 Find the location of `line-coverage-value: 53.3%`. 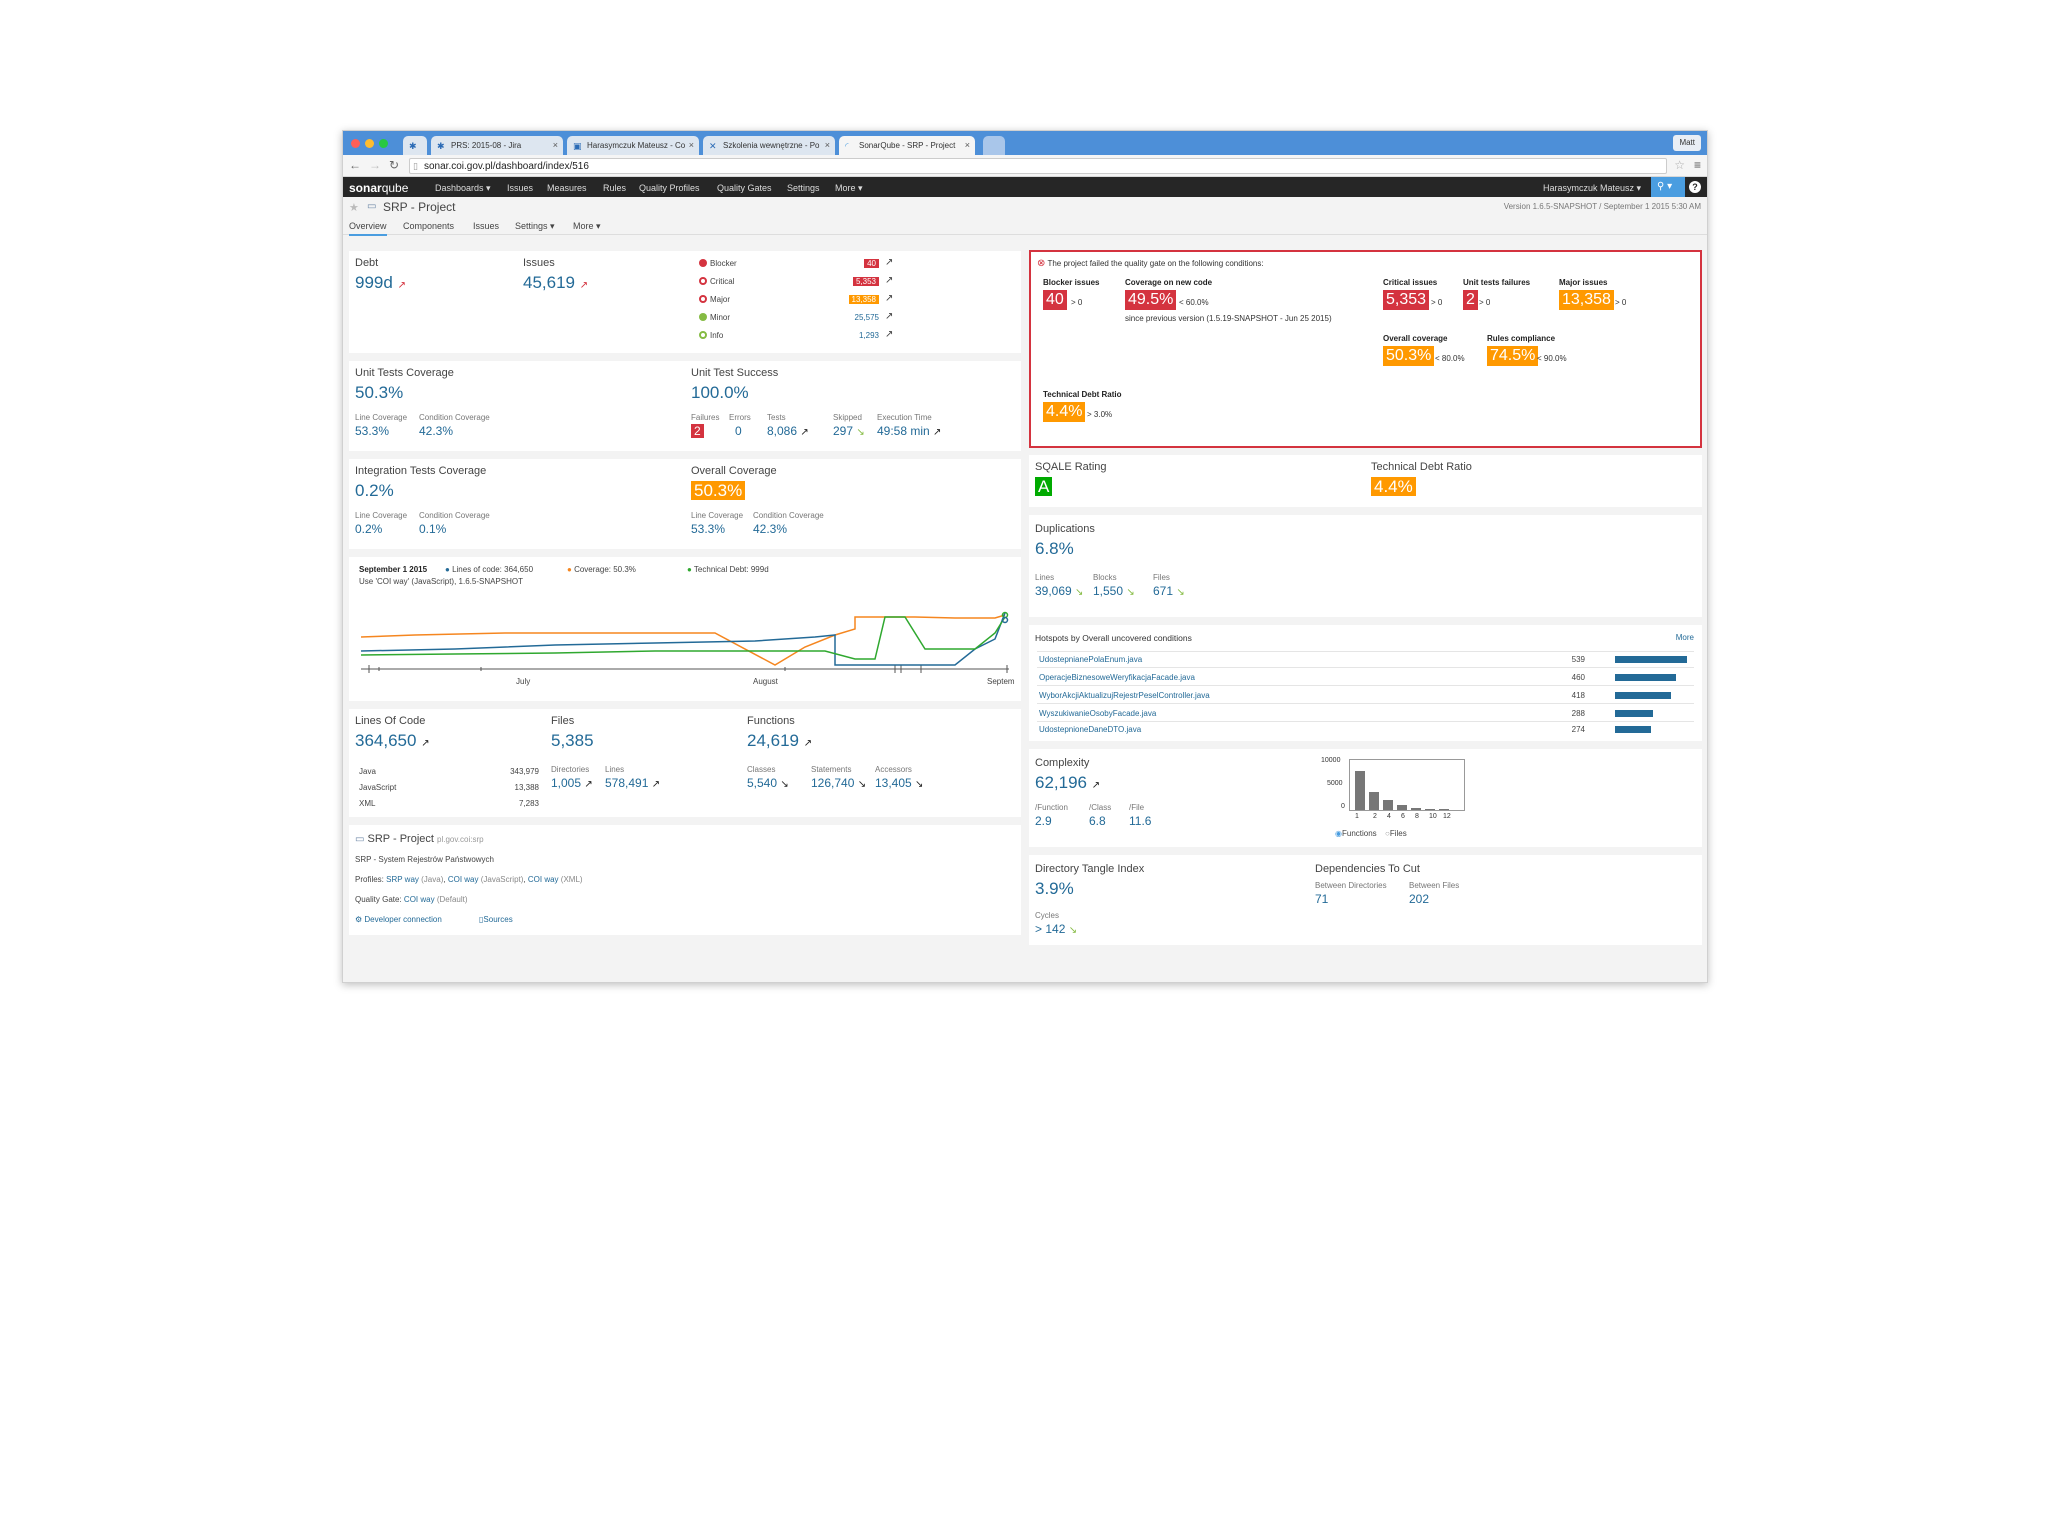

line-coverage-value: 53.3% is located at coordinates (372, 431).